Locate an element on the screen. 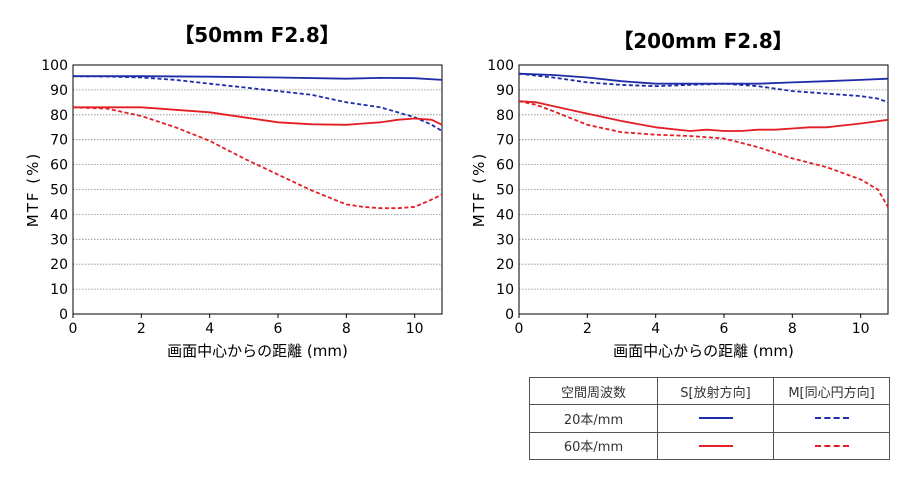  legend-table: 空間周波数 S[放射方向] M[同心円方向] 20本/mm 60本/mm is located at coordinates (709, 418).